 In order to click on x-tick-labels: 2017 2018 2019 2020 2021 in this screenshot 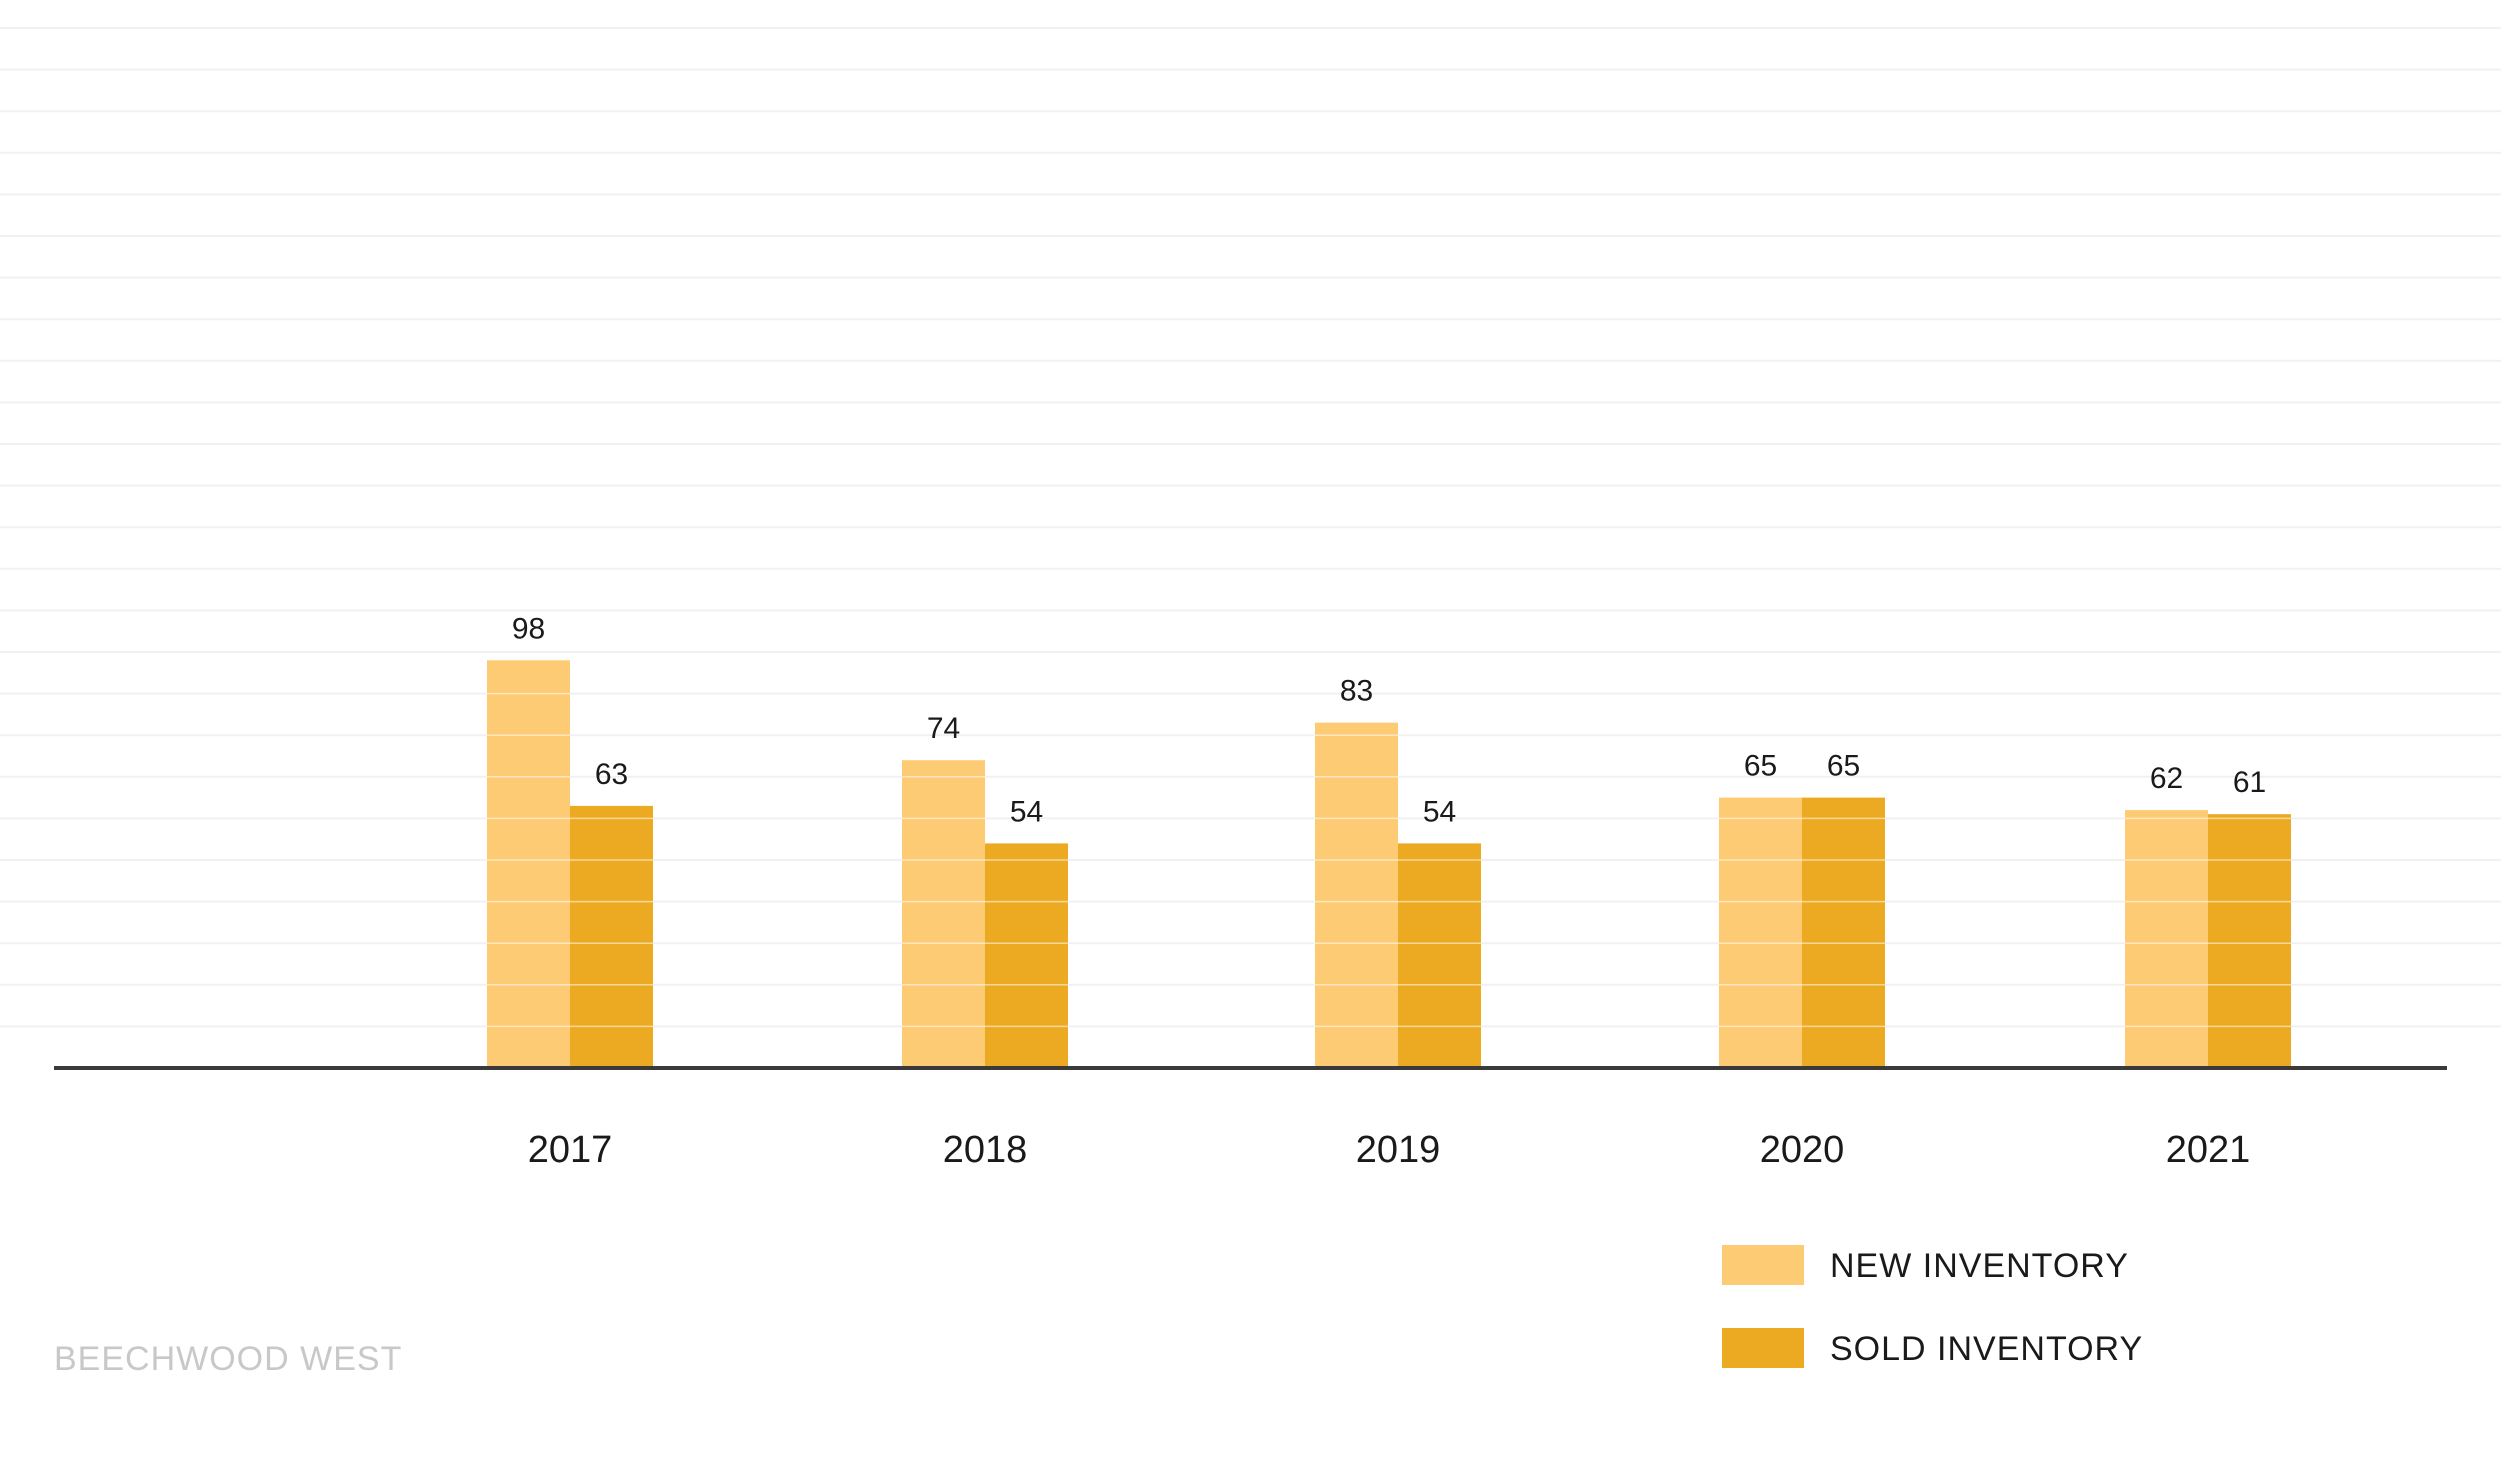, I will do `click(1389, 1150)`.